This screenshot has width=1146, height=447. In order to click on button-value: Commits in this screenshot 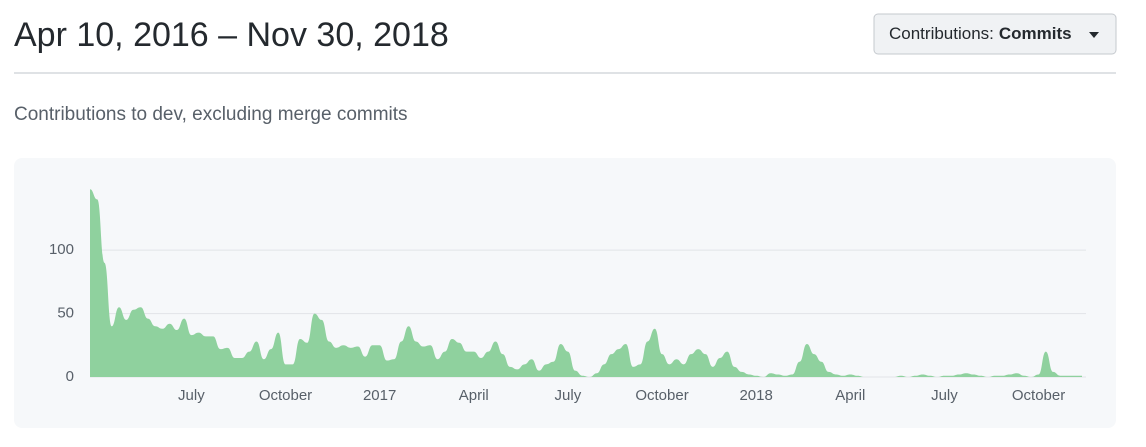, I will do `click(1035, 33)`.